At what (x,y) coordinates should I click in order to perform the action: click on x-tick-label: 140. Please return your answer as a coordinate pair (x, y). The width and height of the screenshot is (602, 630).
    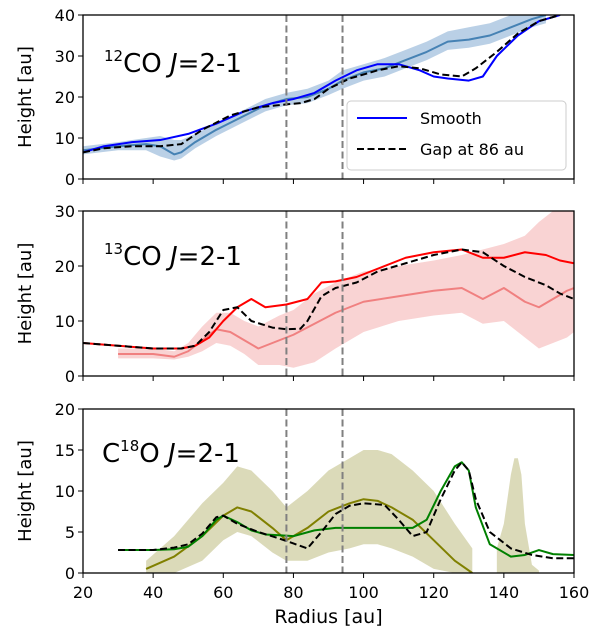
    Looking at the image, I should click on (504, 592).